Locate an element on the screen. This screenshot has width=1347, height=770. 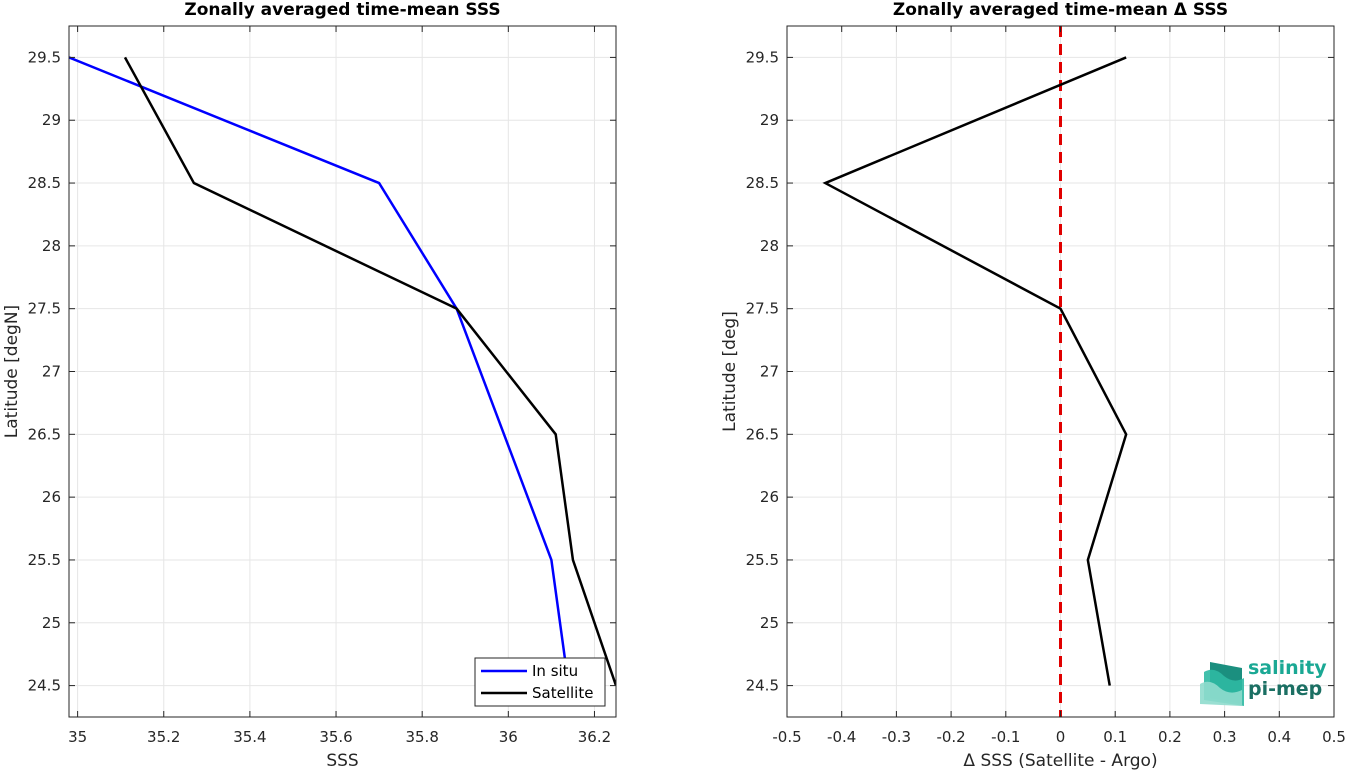
left-y-tick-label: 25.5 is located at coordinates (44, 560).